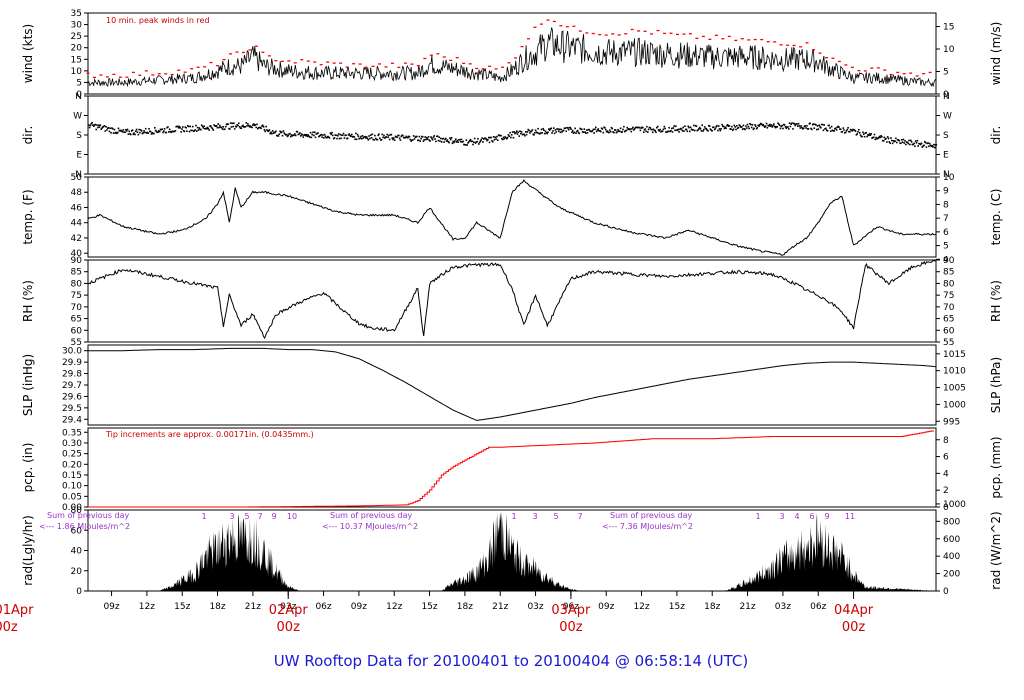  Describe the element at coordinates (231, 516) in the screenshot. I see `rad-hour-mark: 3` at that location.